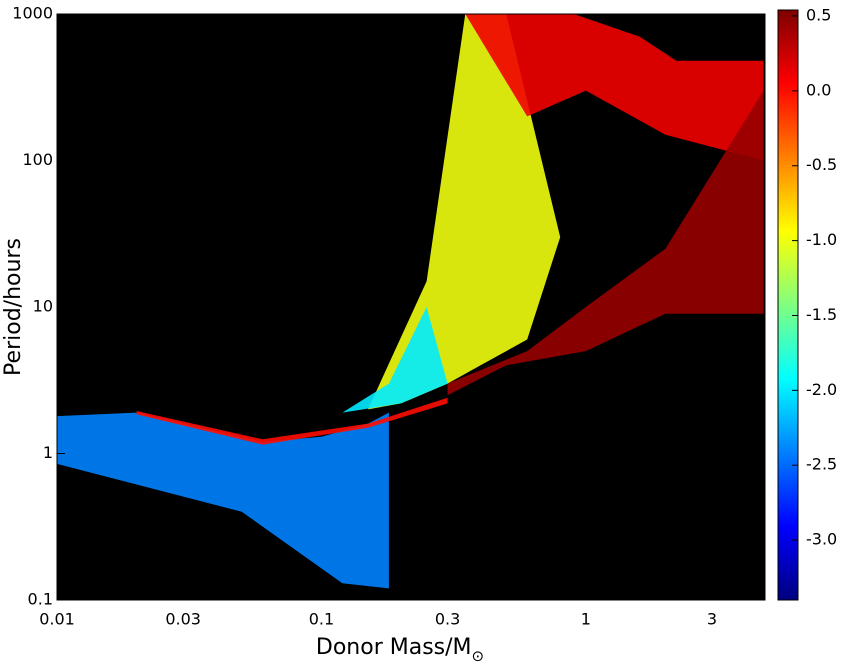 The width and height of the screenshot is (847, 667). Describe the element at coordinates (586, 619) in the screenshot. I see `x-tick-label: 1` at that location.